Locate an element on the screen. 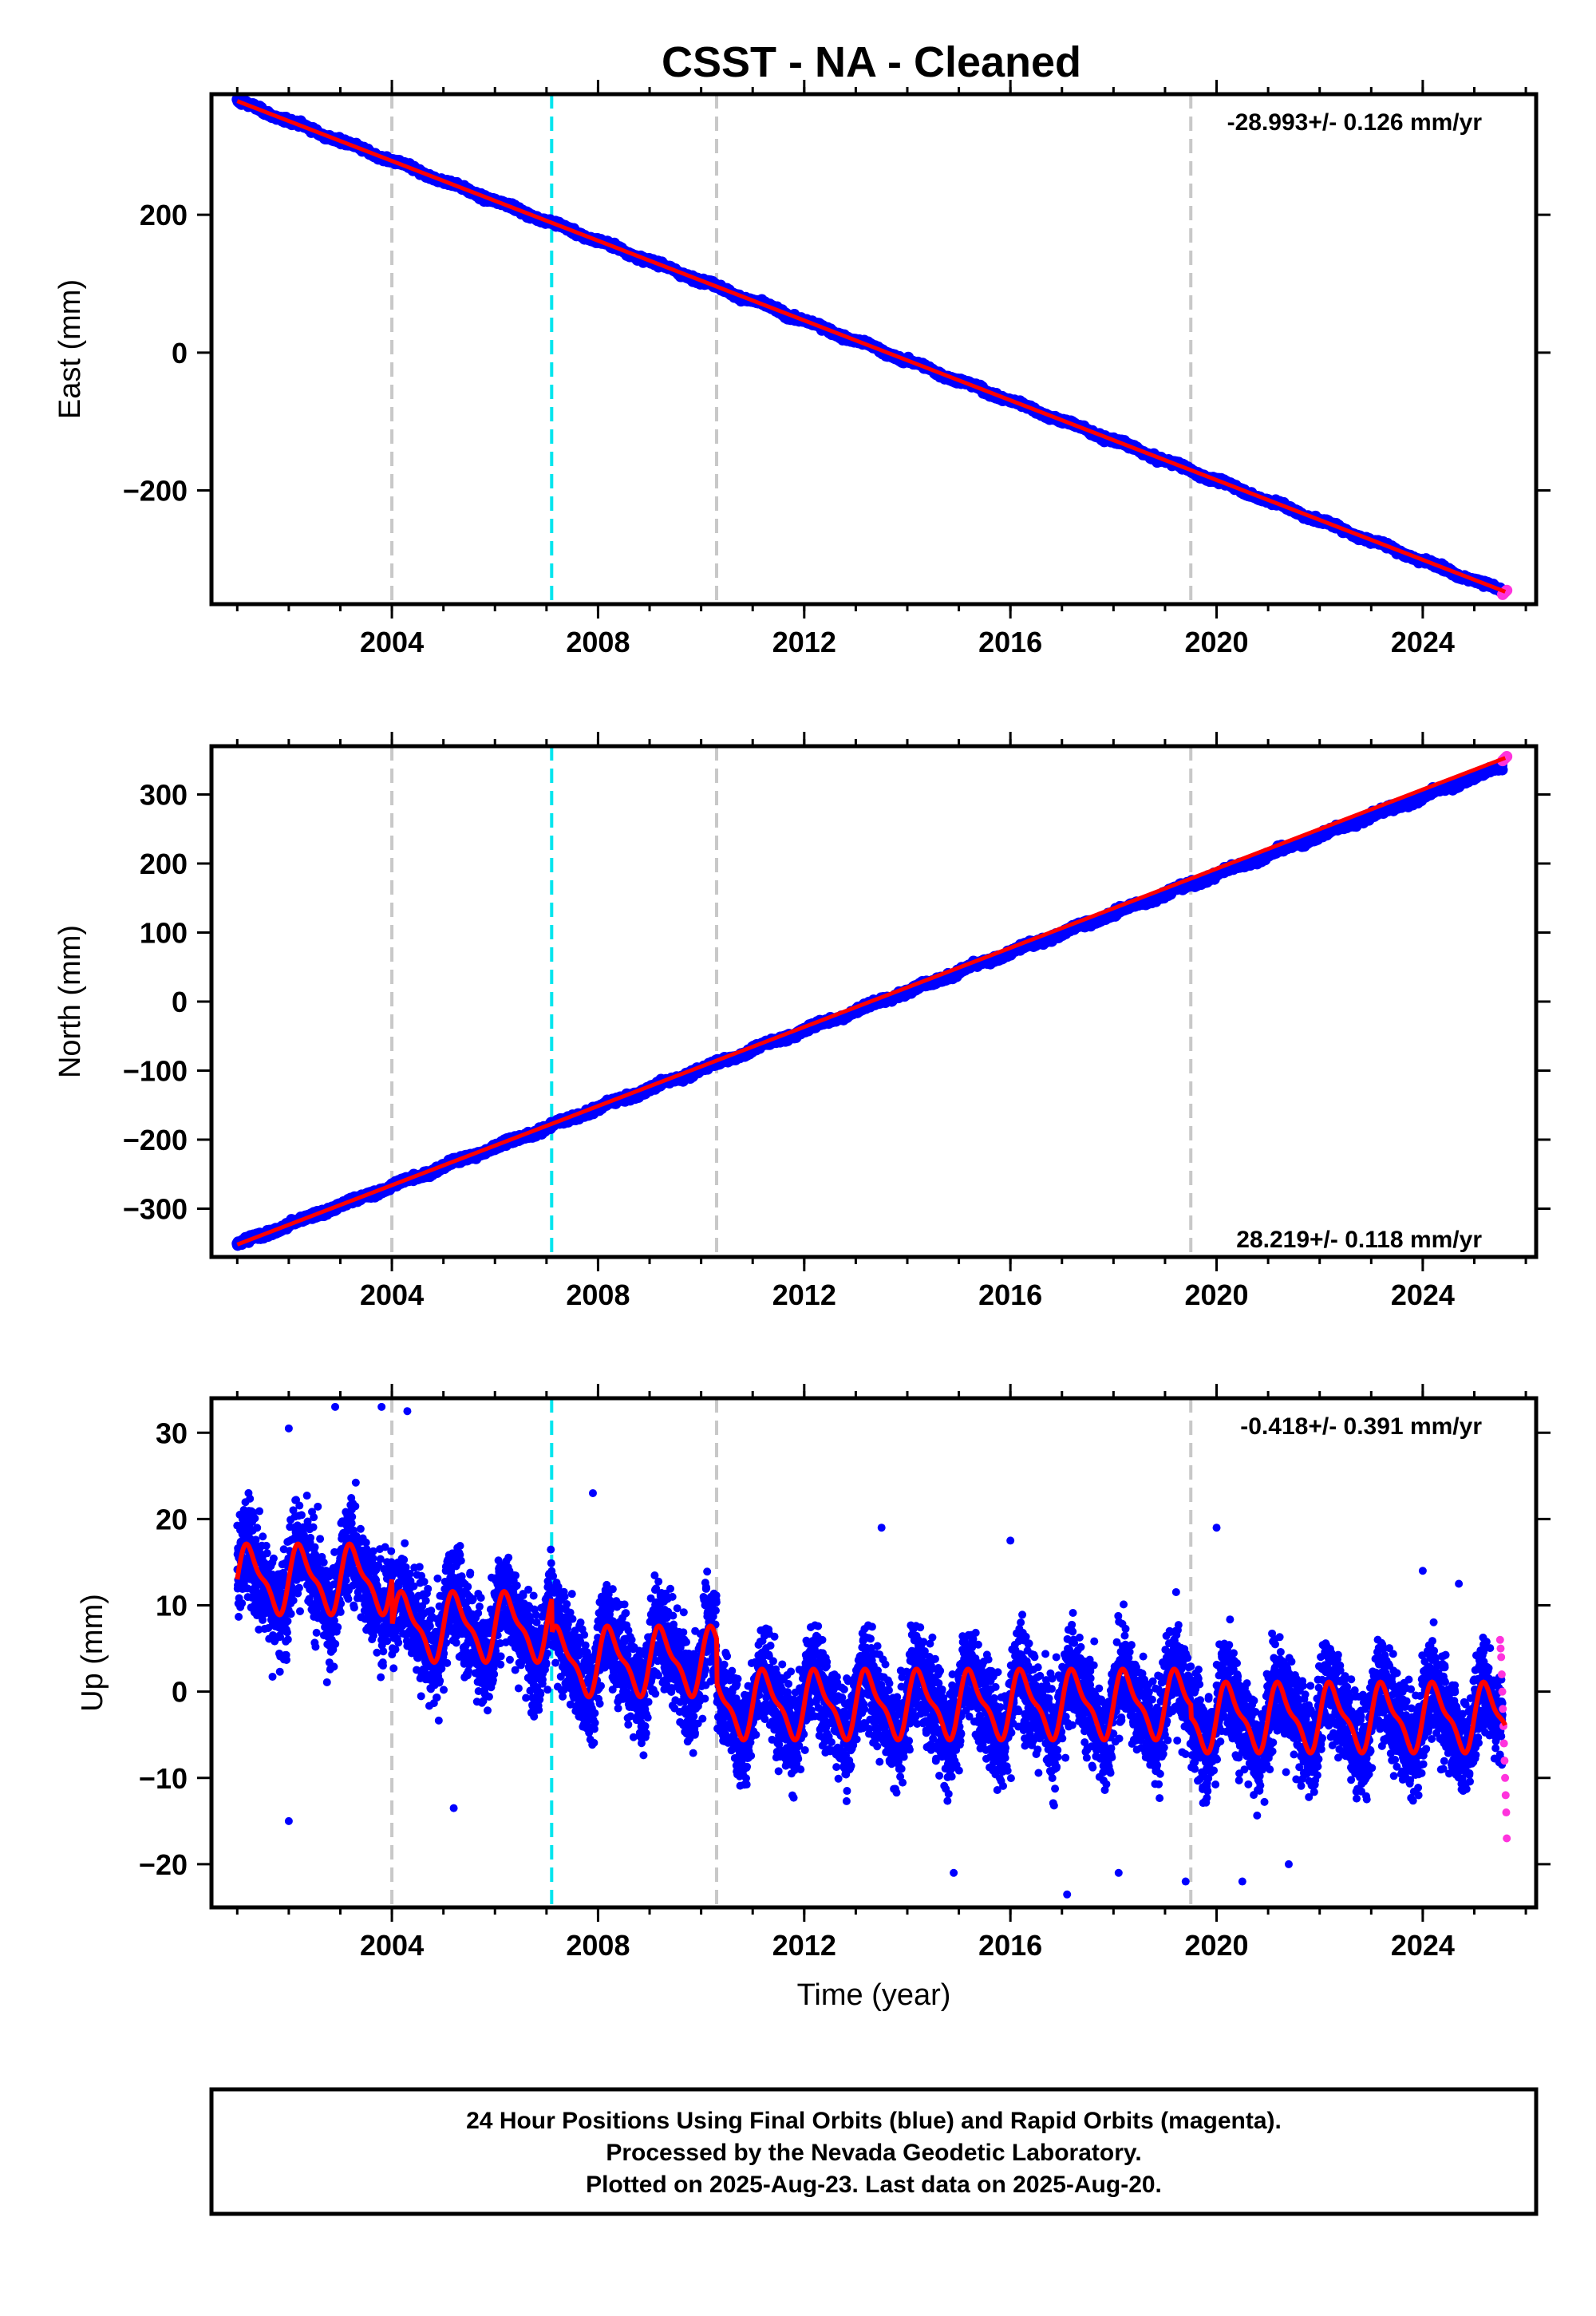 The width and height of the screenshot is (1596, 2316). x-tick-label: 2016 is located at coordinates (1010, 642).